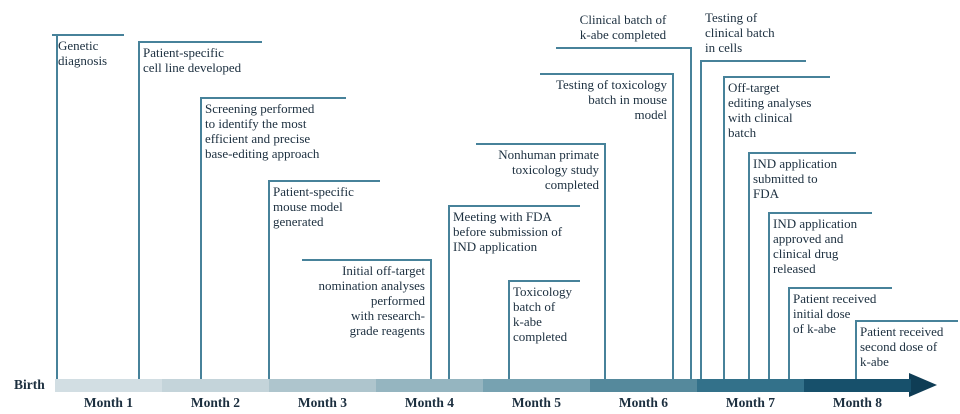 The height and width of the screenshot is (414, 960). Describe the element at coordinates (108, 385) in the screenshot. I see `month-1-segment` at that location.